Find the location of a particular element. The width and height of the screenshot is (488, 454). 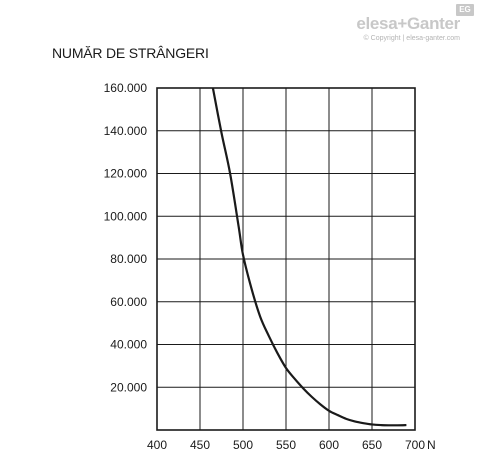

brand-copyright: © Copyright | elesa-ganter.com is located at coordinates (411, 38).